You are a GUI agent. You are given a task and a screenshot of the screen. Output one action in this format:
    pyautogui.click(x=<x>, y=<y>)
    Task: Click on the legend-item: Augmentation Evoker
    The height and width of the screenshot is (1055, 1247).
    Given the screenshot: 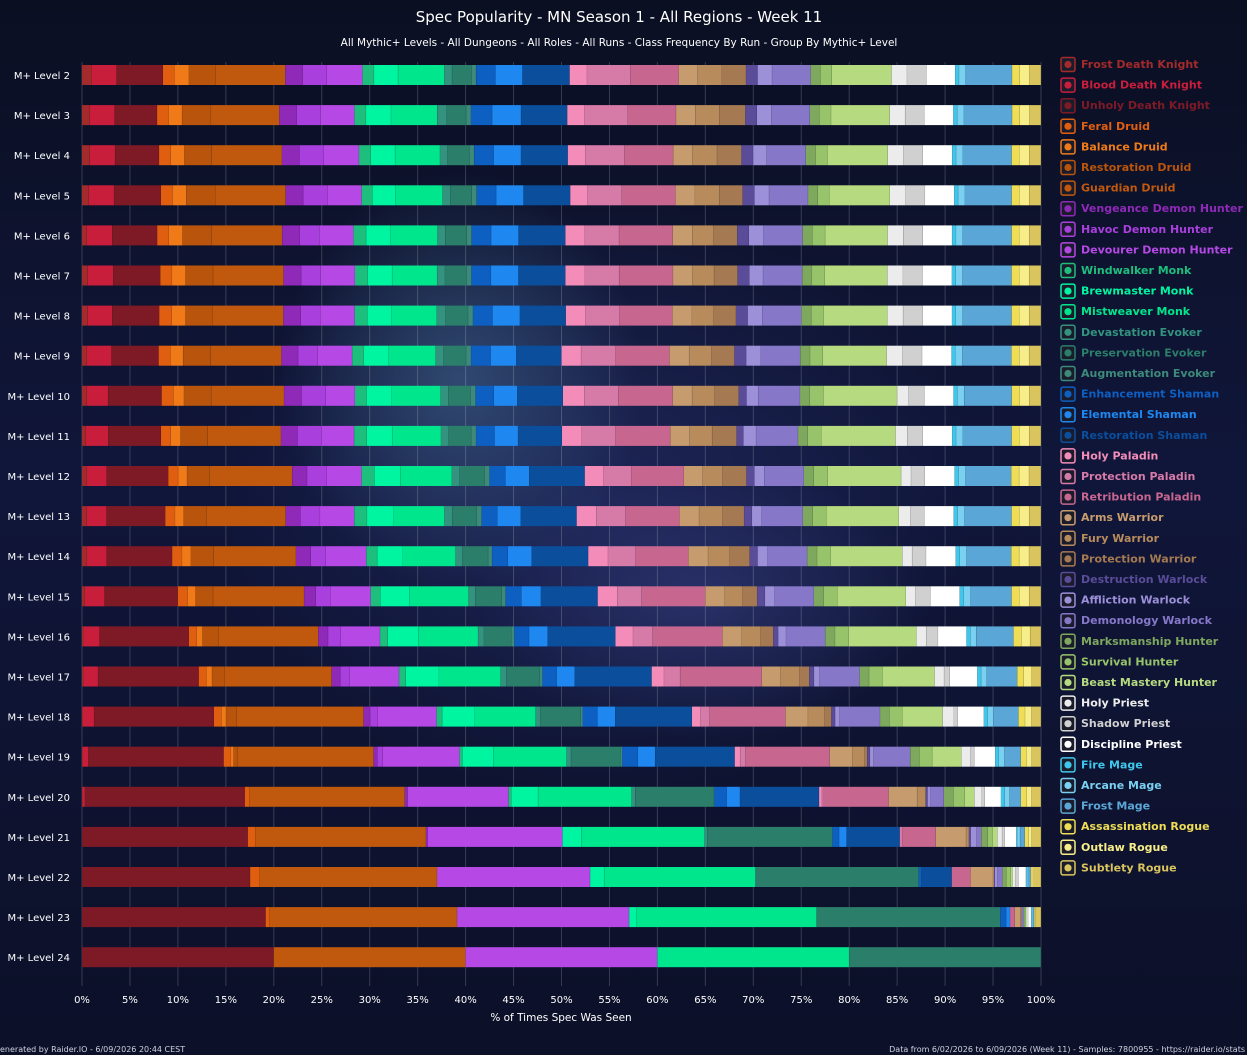 What is the action you would take?
    pyautogui.click(x=1138, y=373)
    